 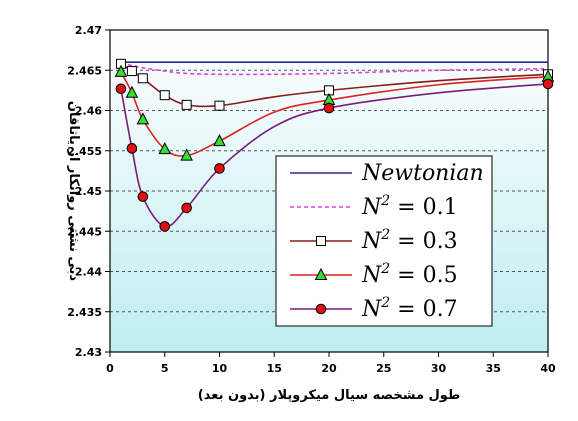 I want to click on x-tick-label: 40, so click(x=548, y=368).